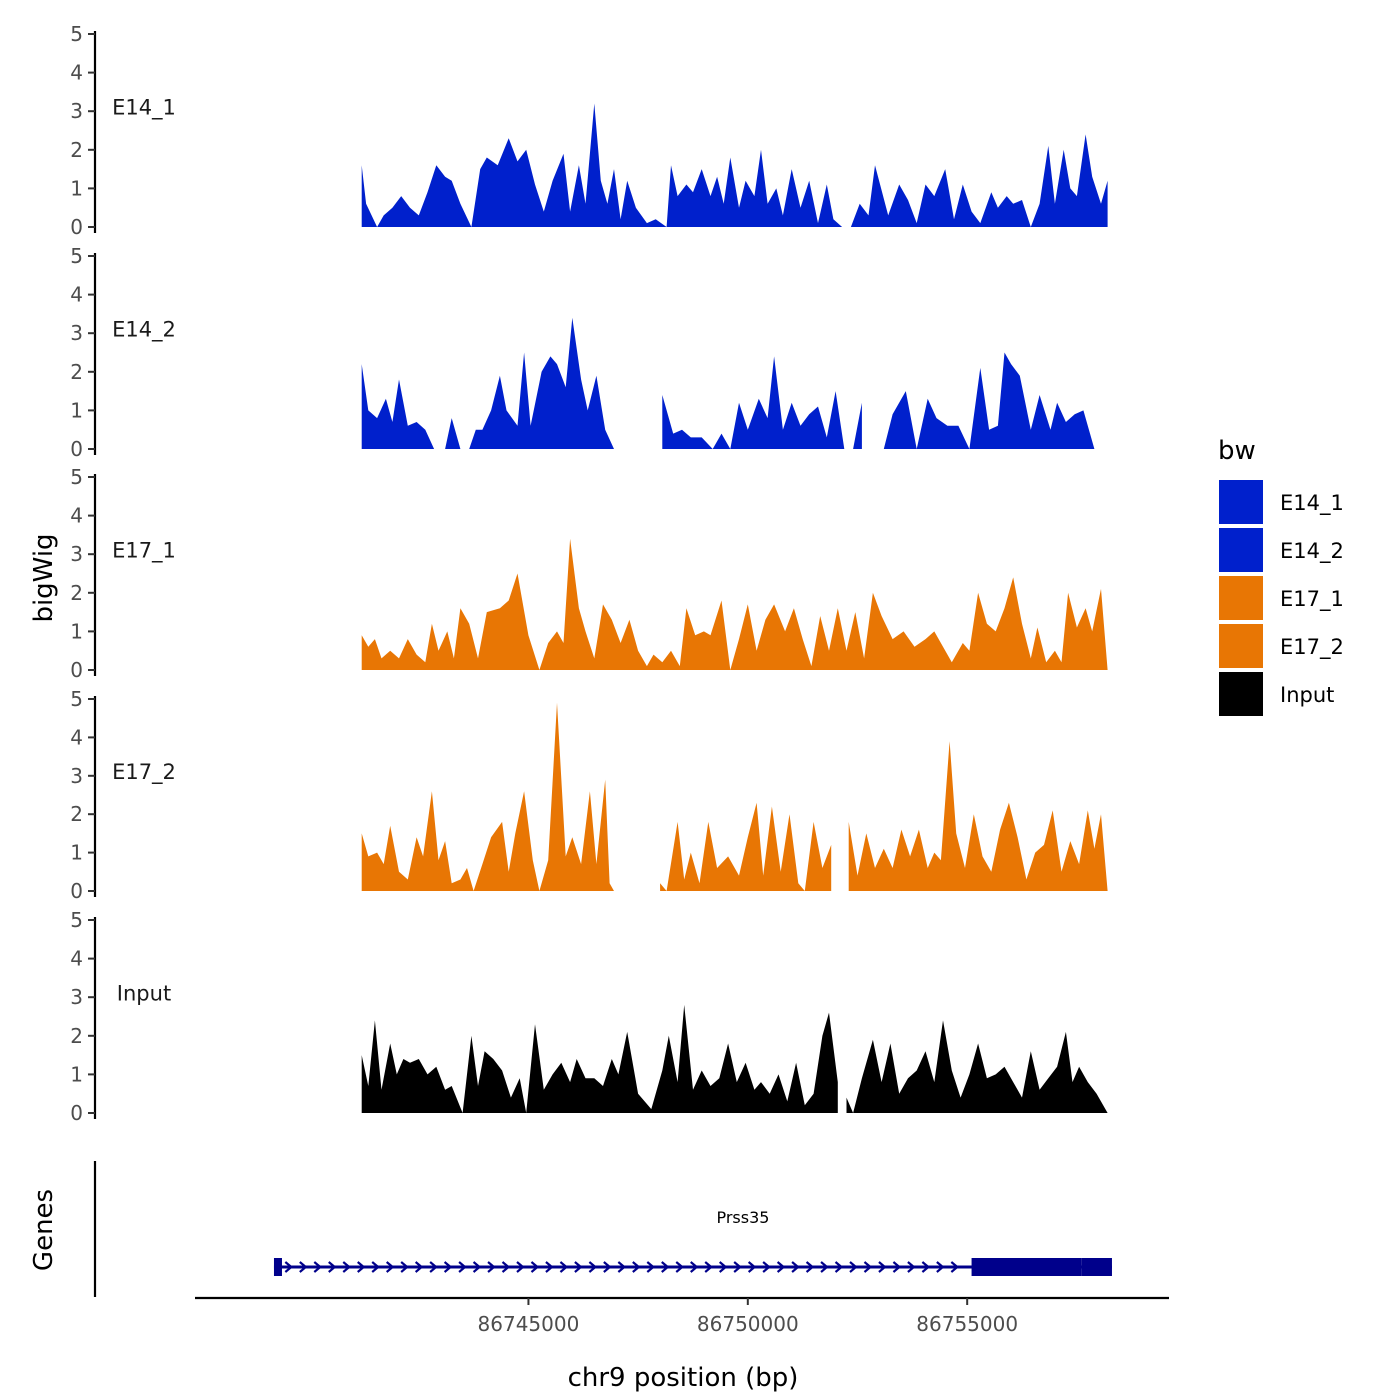  I want to click on track-label: E17_2, so click(144, 772).